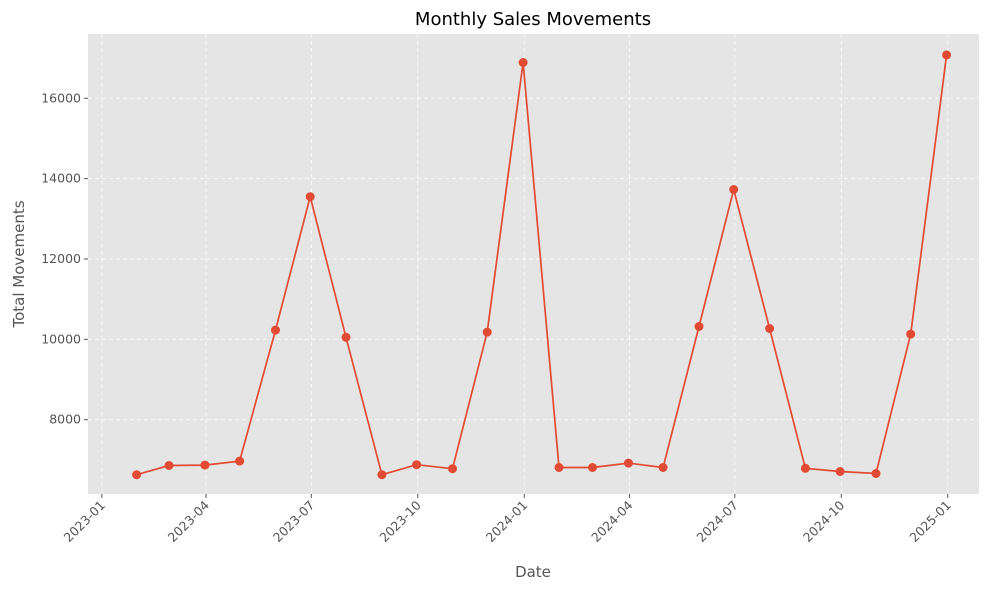  I want to click on y-tick-label: 14000, so click(61, 178).